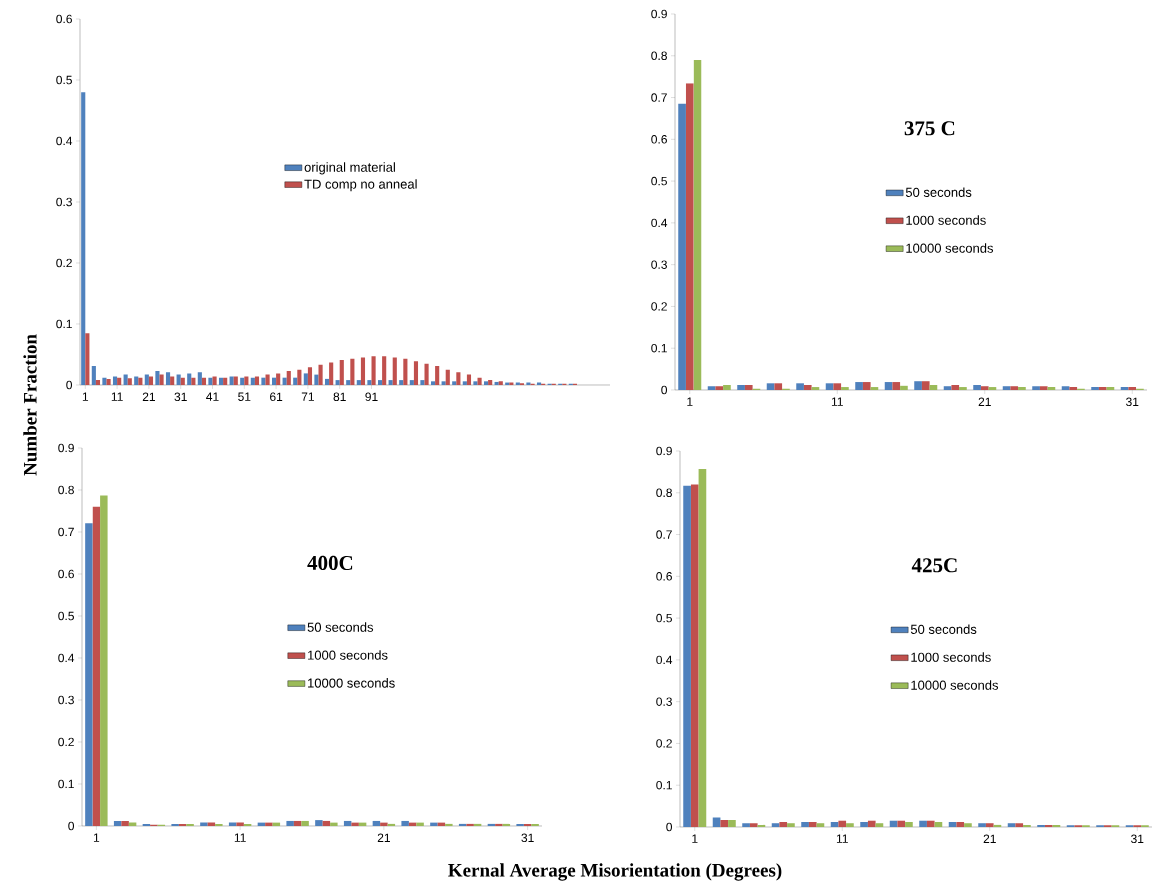 The width and height of the screenshot is (1160, 890). Describe the element at coordinates (66, 574) in the screenshot. I see `y-tick-label: 0.6` at that location.